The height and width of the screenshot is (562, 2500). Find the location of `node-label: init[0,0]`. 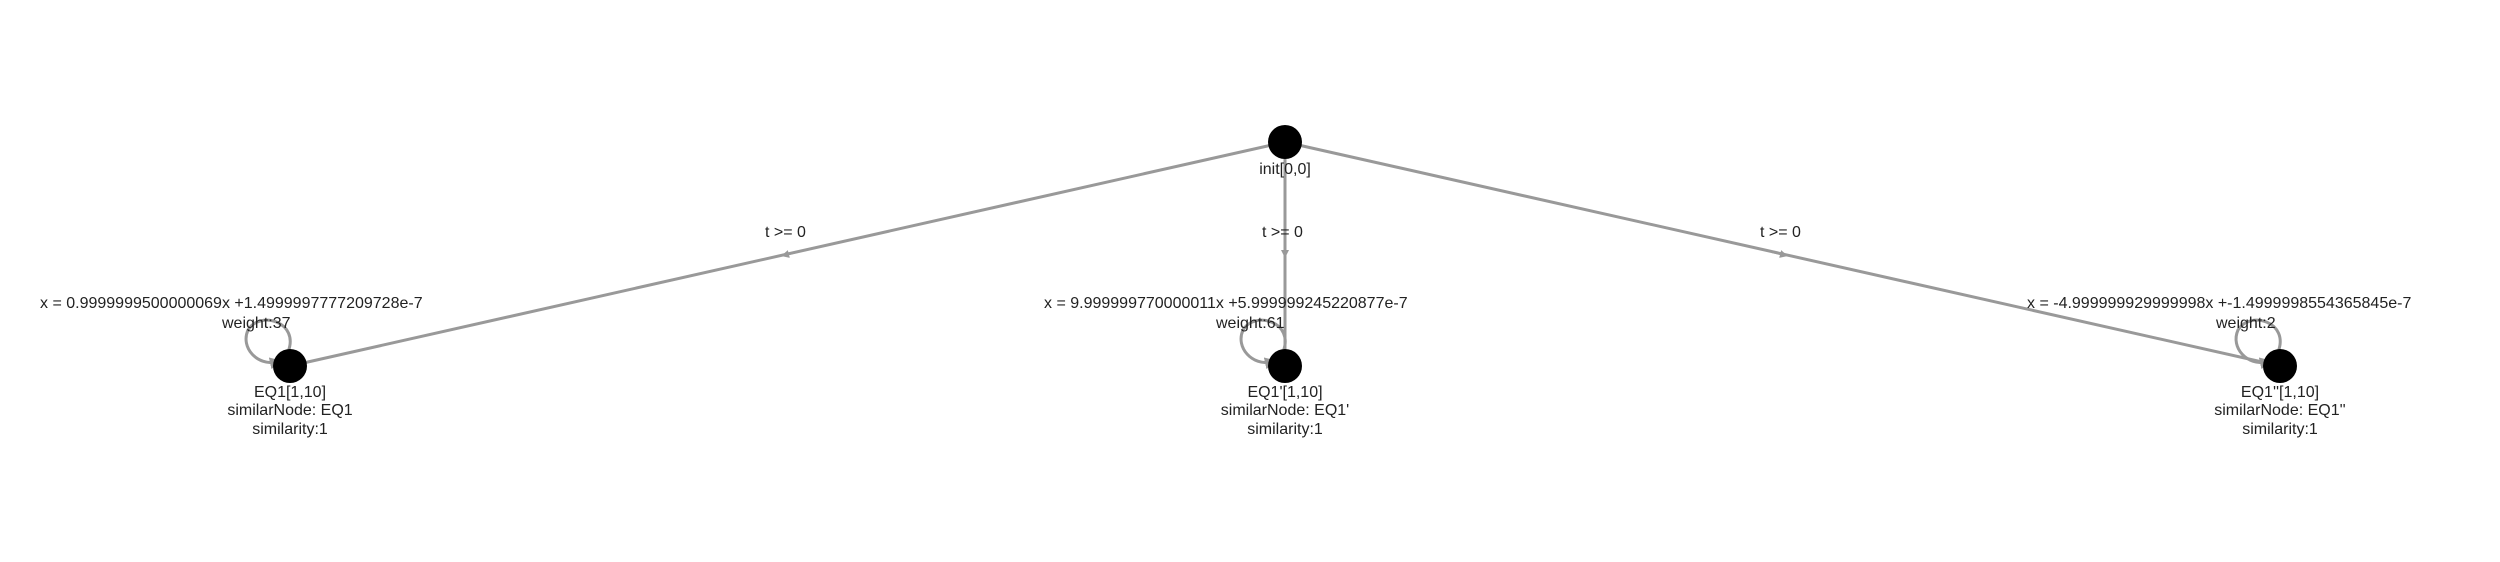

node-label: init[0,0] is located at coordinates (1285, 169).